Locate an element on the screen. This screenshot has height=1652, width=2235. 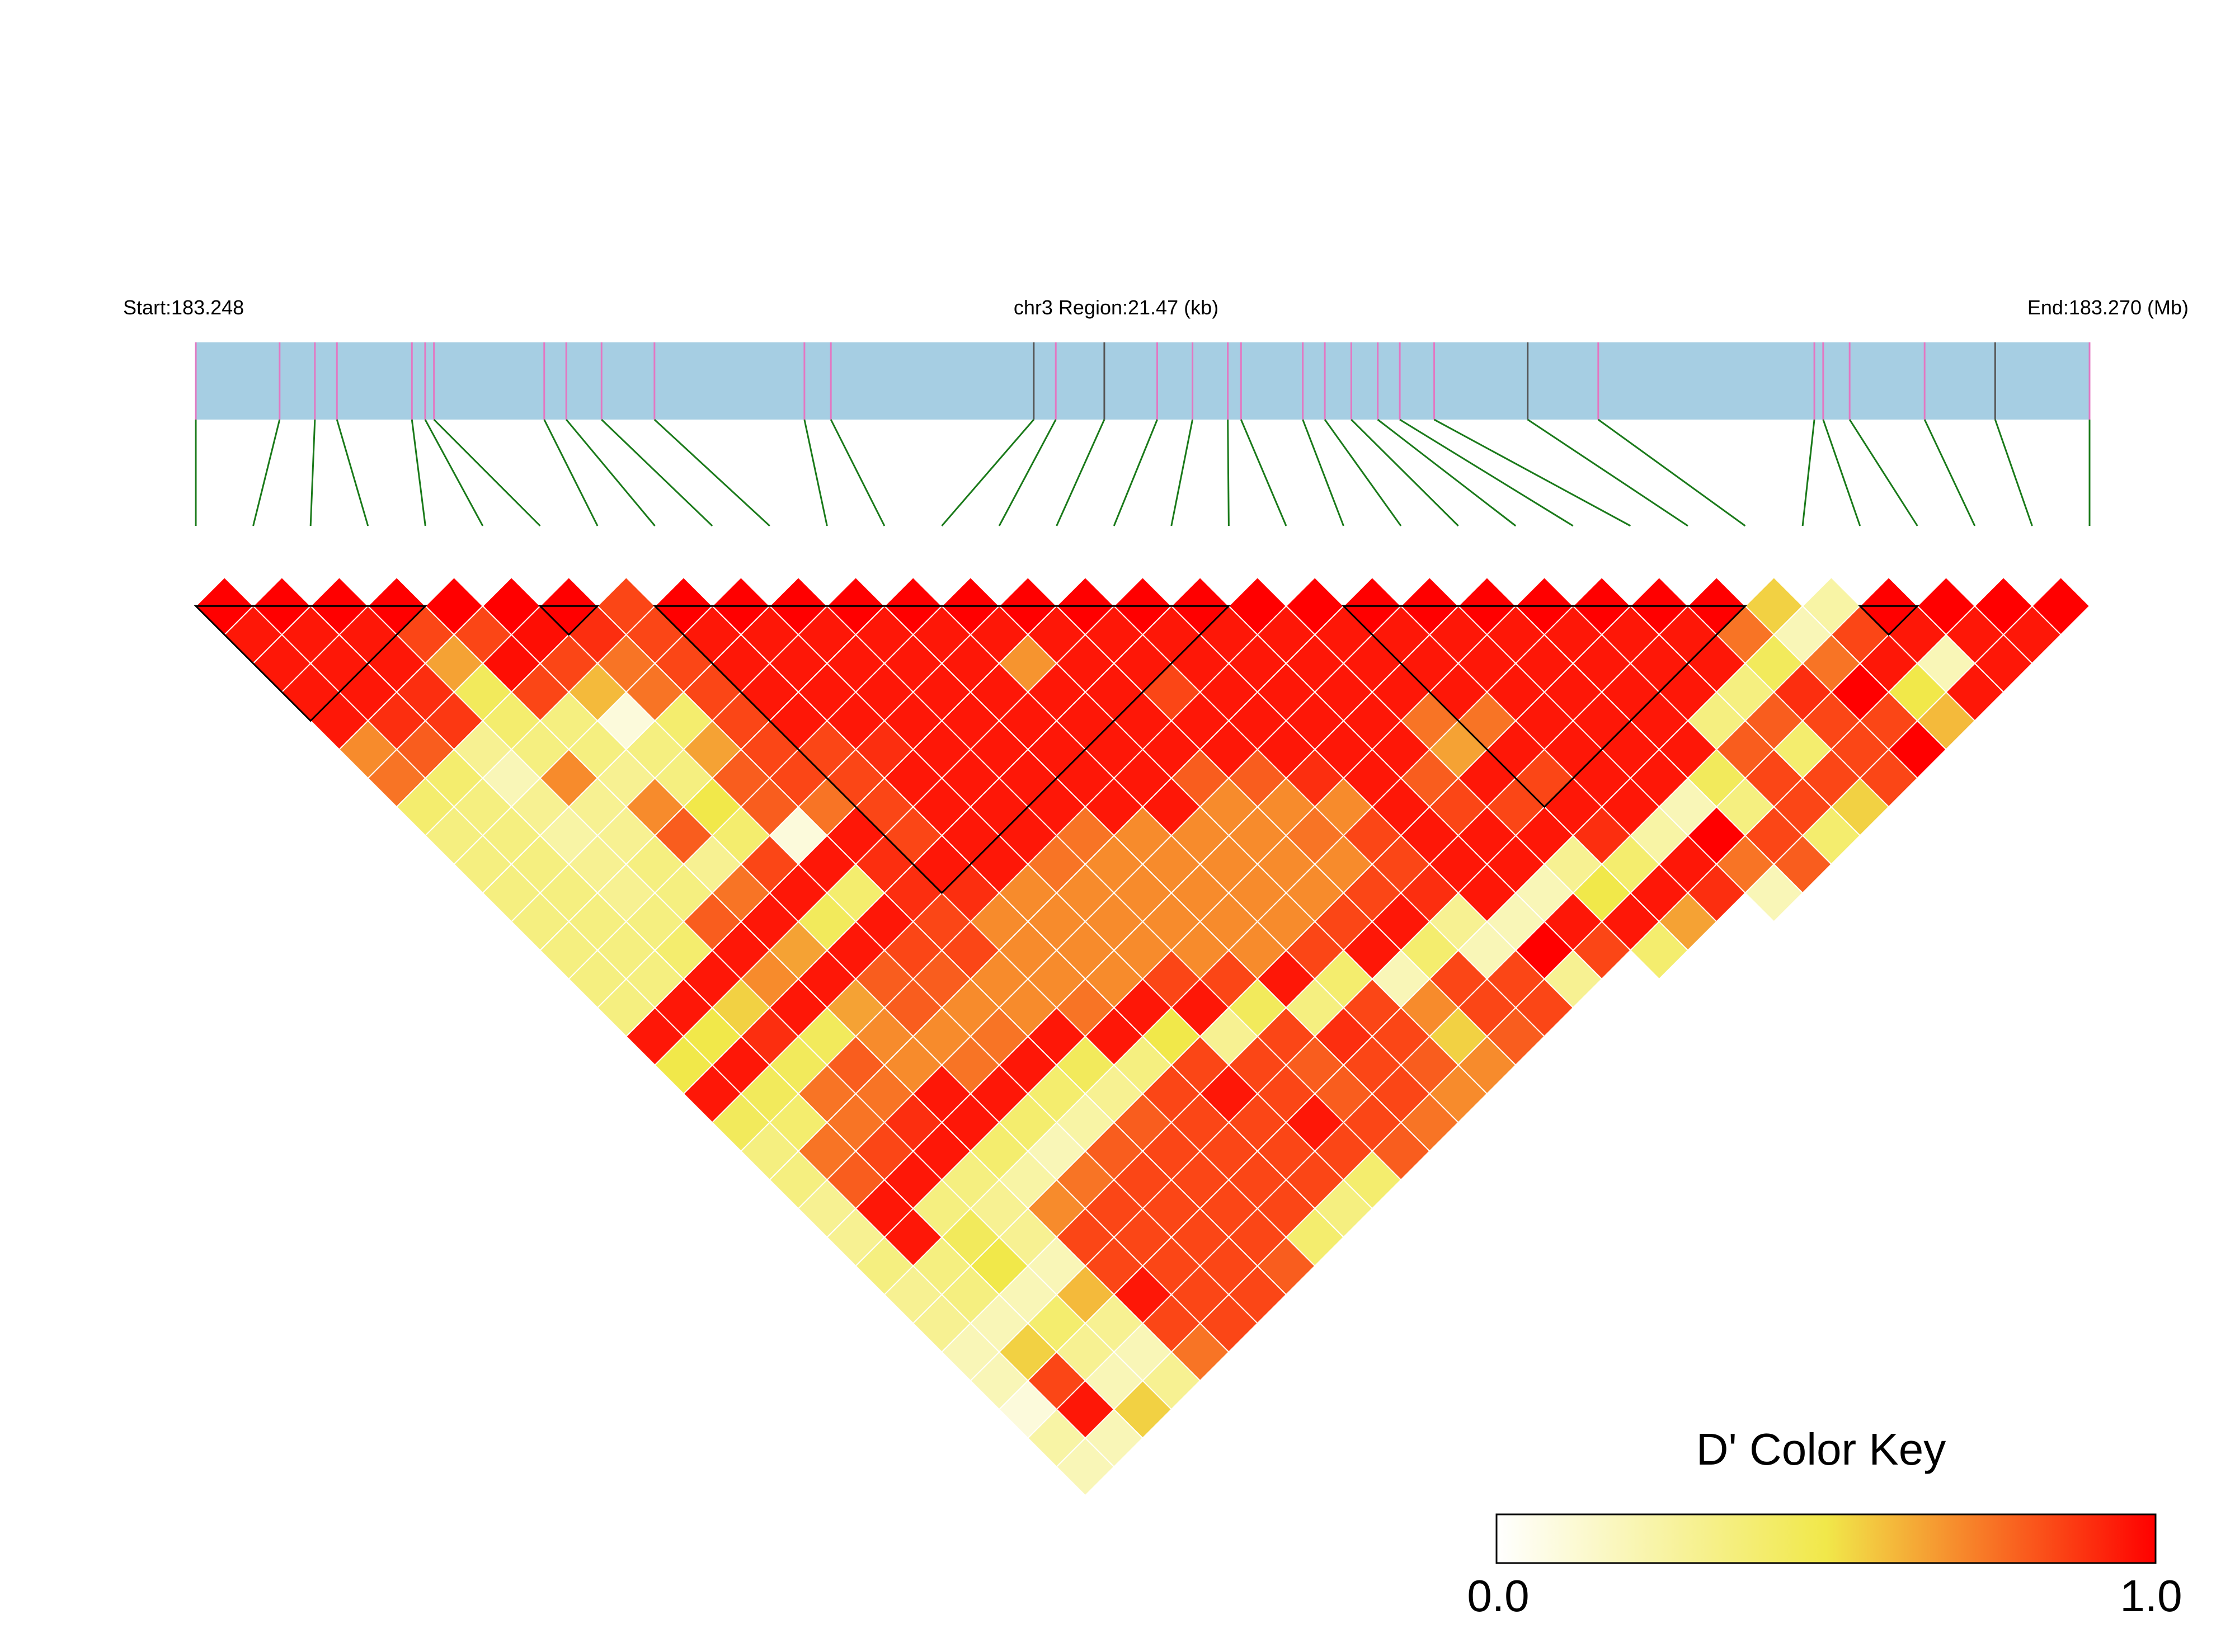
color-key-max-label: 1.0 is located at coordinates (2151, 1596).